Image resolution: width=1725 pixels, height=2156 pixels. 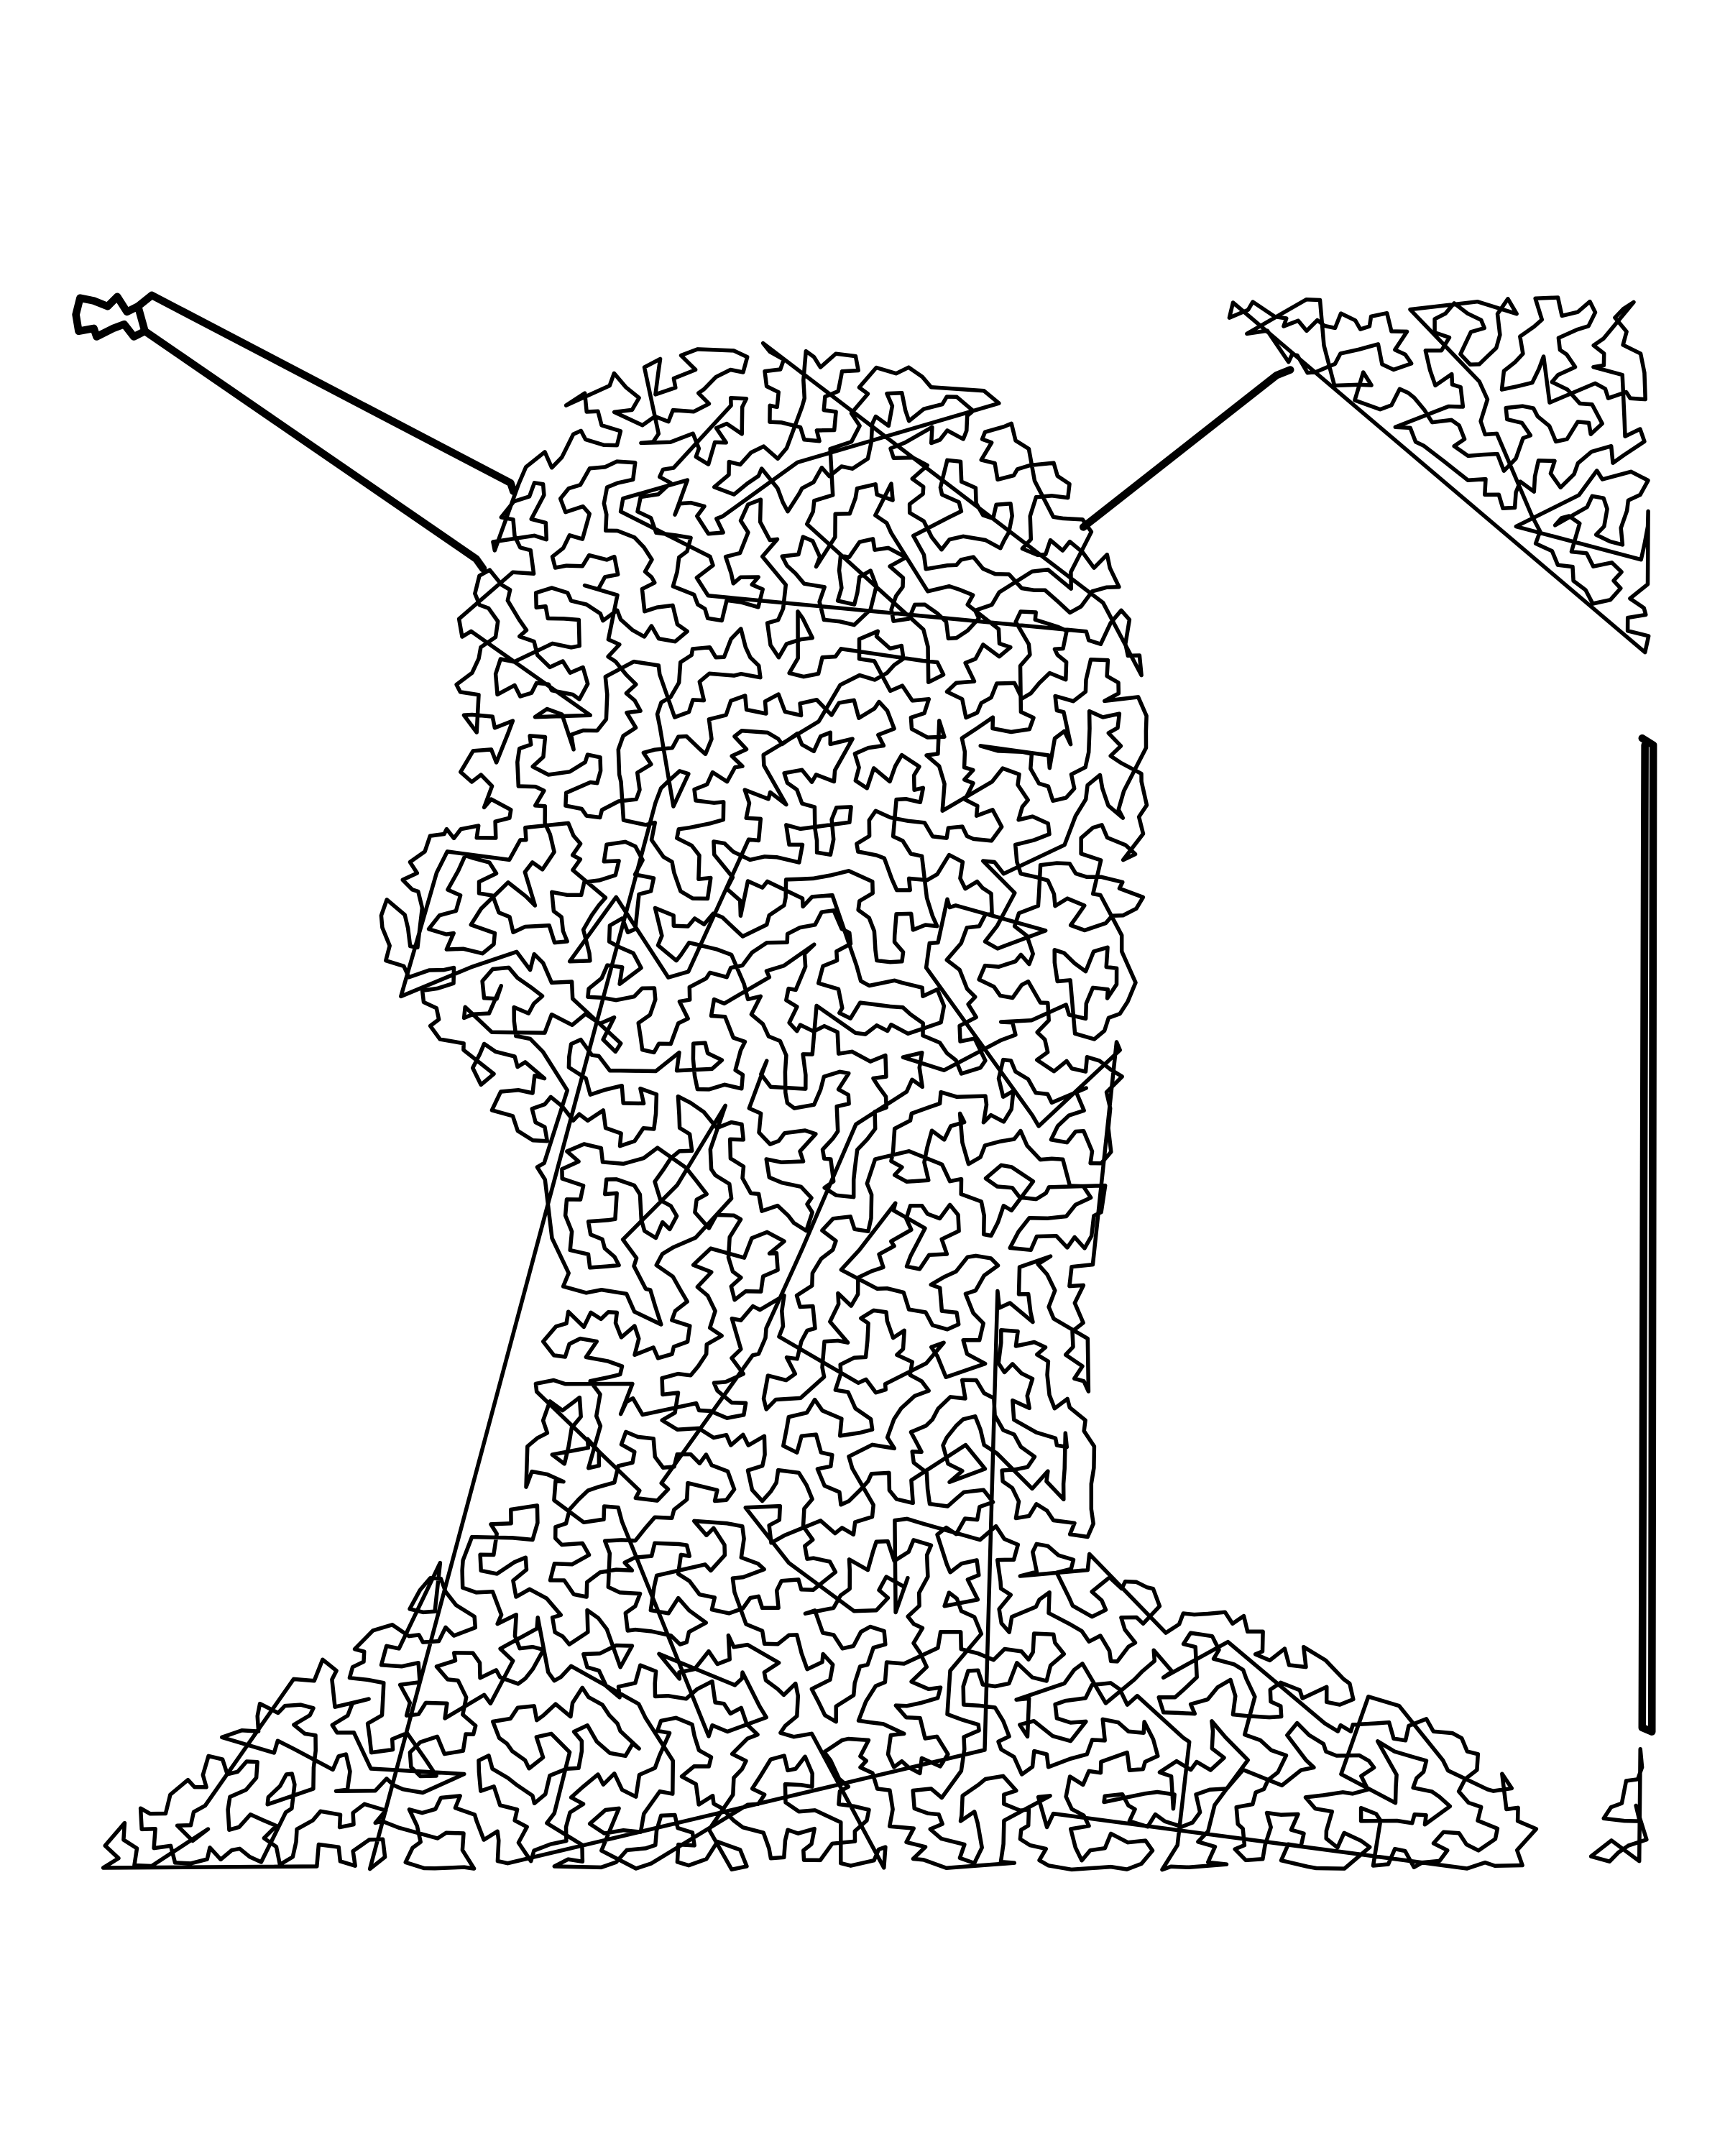 I want to click on right-line, so click(x=1186, y=449).